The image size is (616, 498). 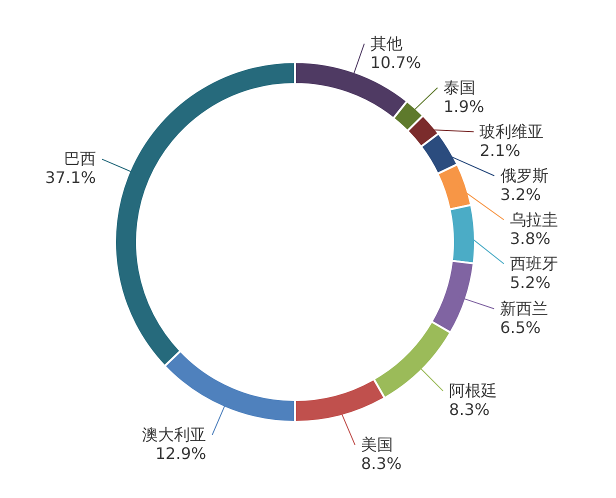 I want to click on slice-label: 巴西, so click(x=80, y=158).